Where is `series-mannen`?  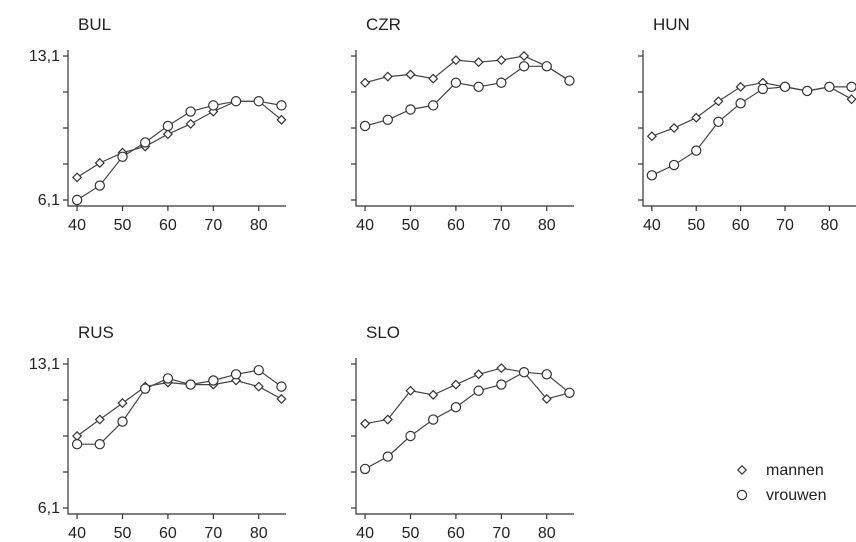 series-mannen is located at coordinates (179, 139).